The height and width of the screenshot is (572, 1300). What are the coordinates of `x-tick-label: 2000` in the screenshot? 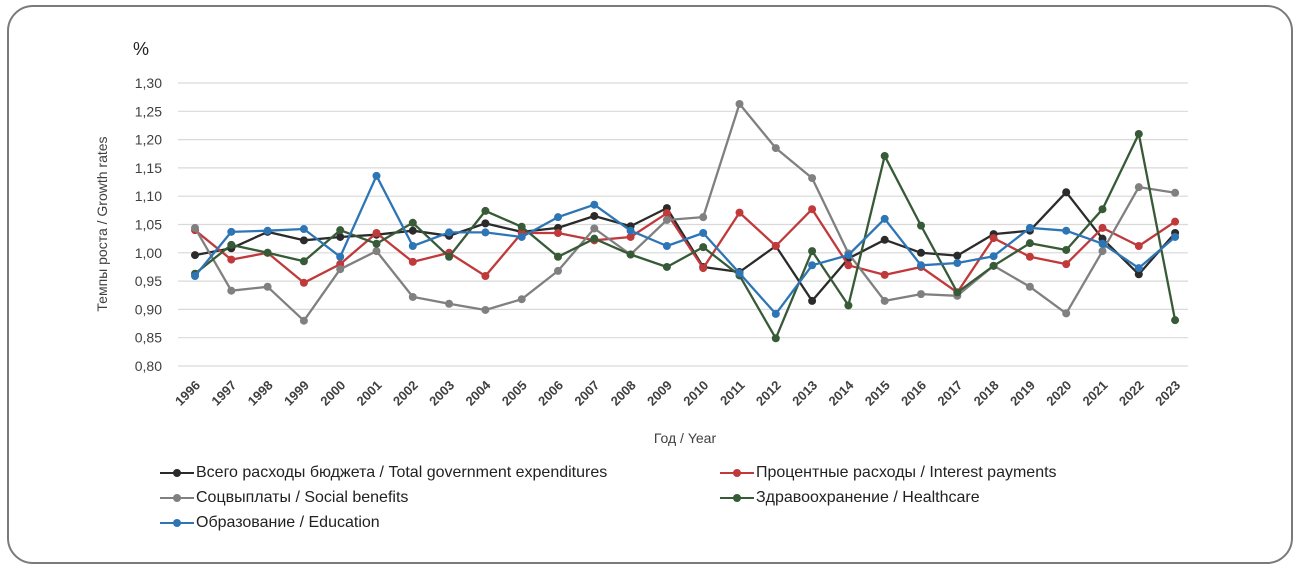 It's located at (332, 393).